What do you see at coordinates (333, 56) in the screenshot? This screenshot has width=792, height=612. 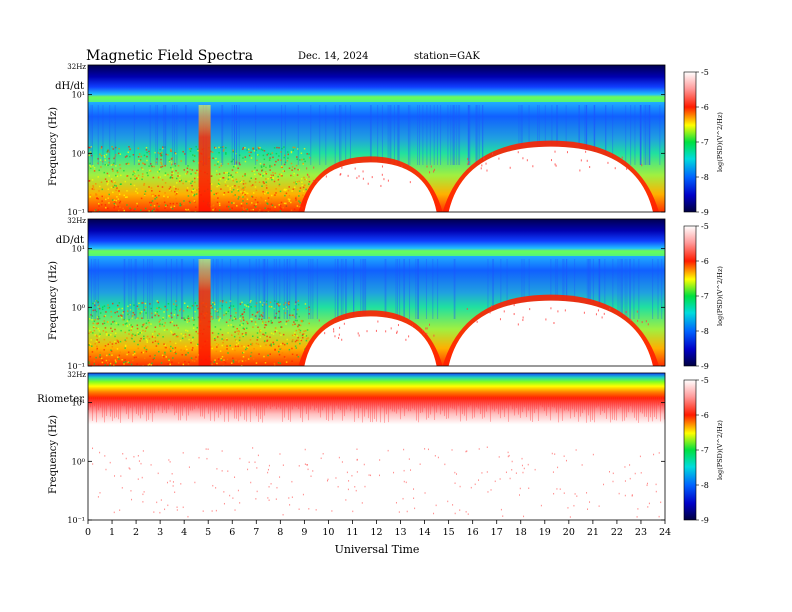 I see `date-label: Dec. 14, 2024` at bounding box center [333, 56].